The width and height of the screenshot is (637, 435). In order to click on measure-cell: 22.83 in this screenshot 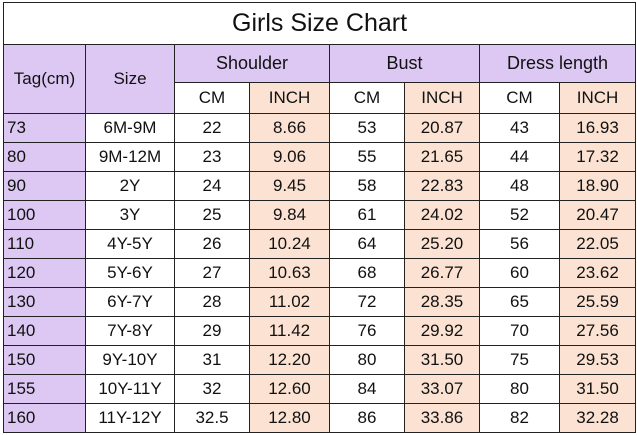, I will do `click(442, 186)`.